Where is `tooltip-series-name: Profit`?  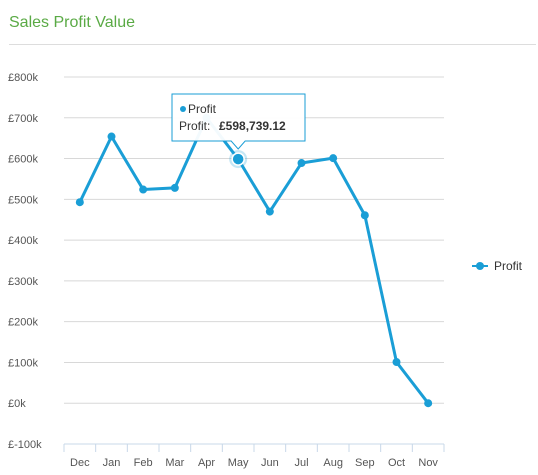 tooltip-series-name: Profit is located at coordinates (202, 109).